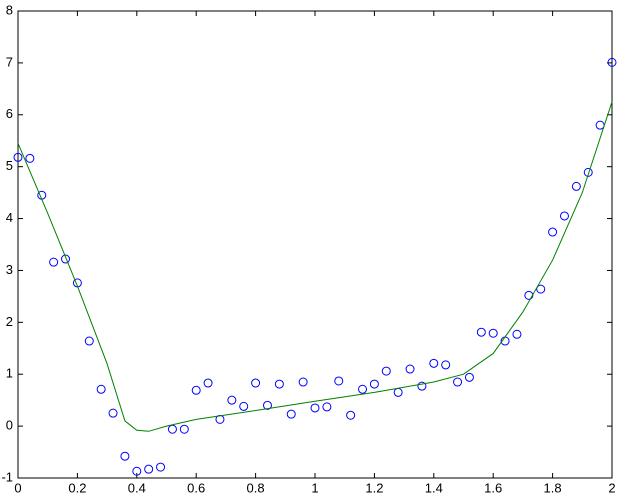 The image size is (623, 495). Describe the element at coordinates (9, 321) in the screenshot. I see `y-tick-label: 2` at that location.